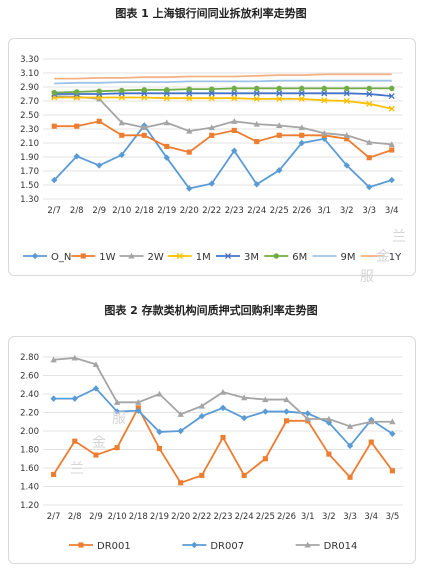 The height and width of the screenshot is (570, 422). What do you see at coordinates (29, 395) in the screenshot?
I see `y-tick-label: 2.40` at bounding box center [29, 395].